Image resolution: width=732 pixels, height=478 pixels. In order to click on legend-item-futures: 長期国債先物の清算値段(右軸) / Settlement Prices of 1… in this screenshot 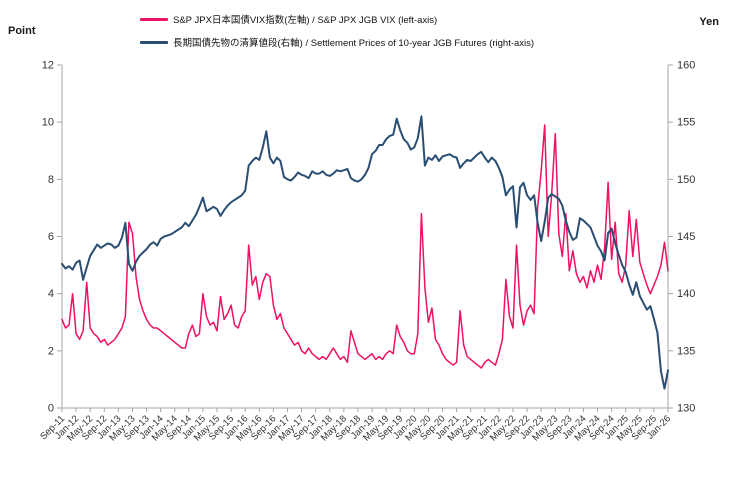, I will do `click(337, 42)`.